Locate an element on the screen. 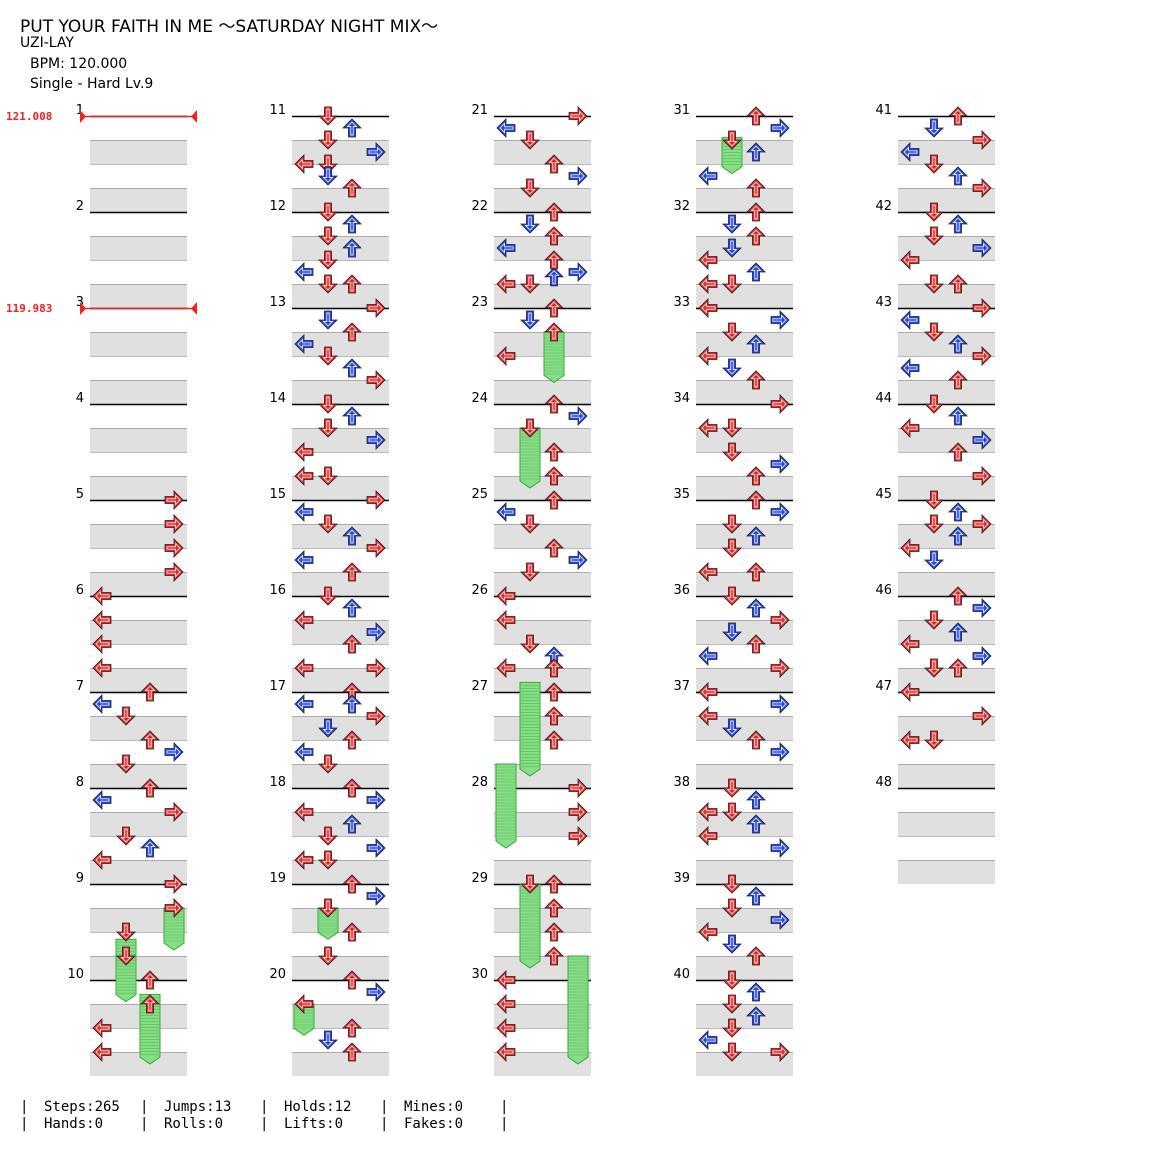 The height and width of the screenshot is (1152, 1171). measure-5: 5 is located at coordinates (131, 541).